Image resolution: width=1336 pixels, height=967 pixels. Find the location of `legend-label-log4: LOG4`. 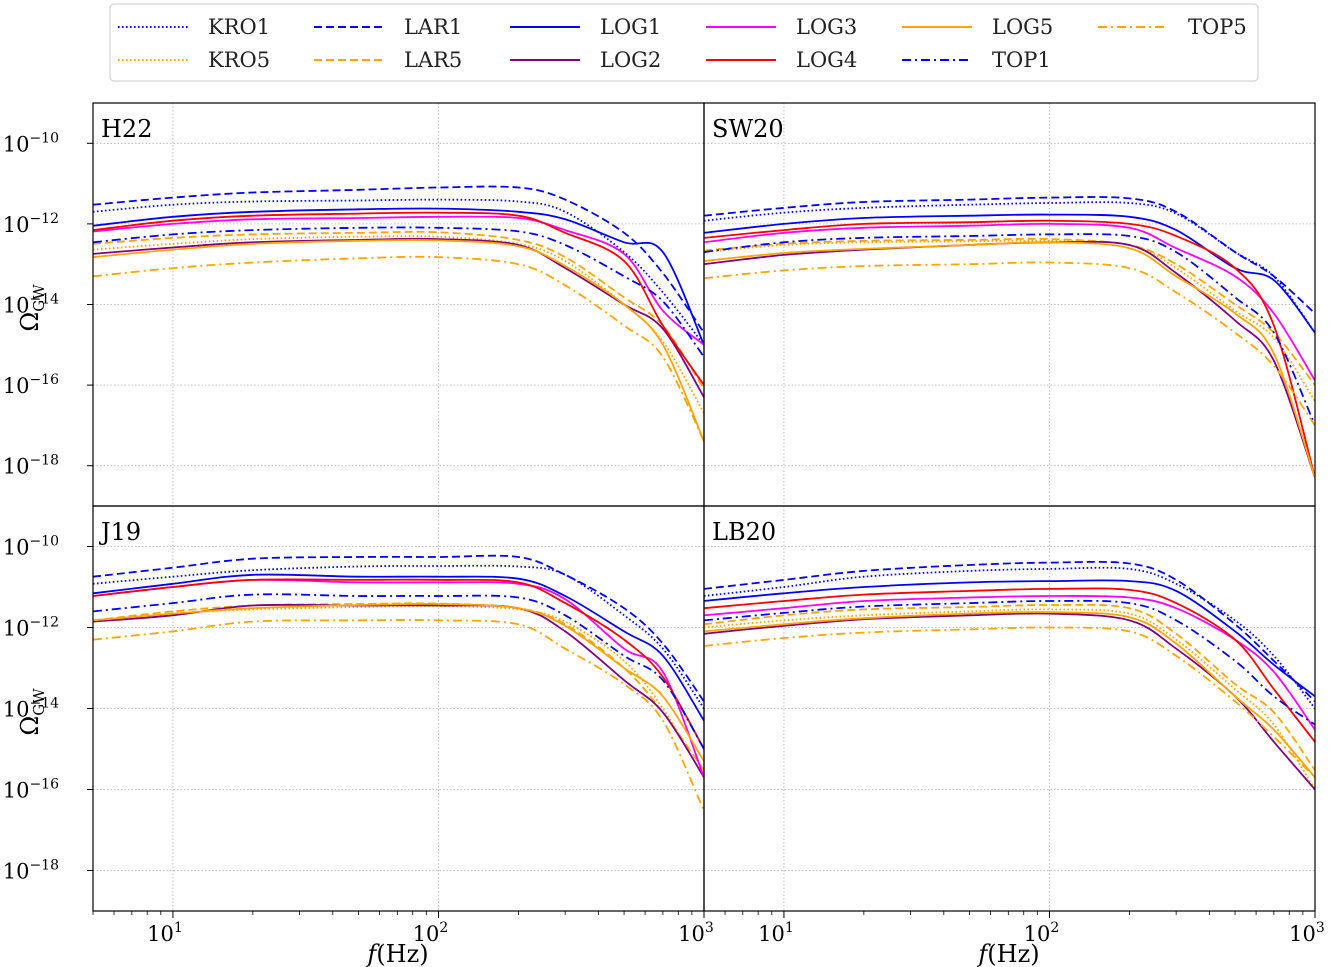

legend-label-log4: LOG4 is located at coordinates (826, 60).